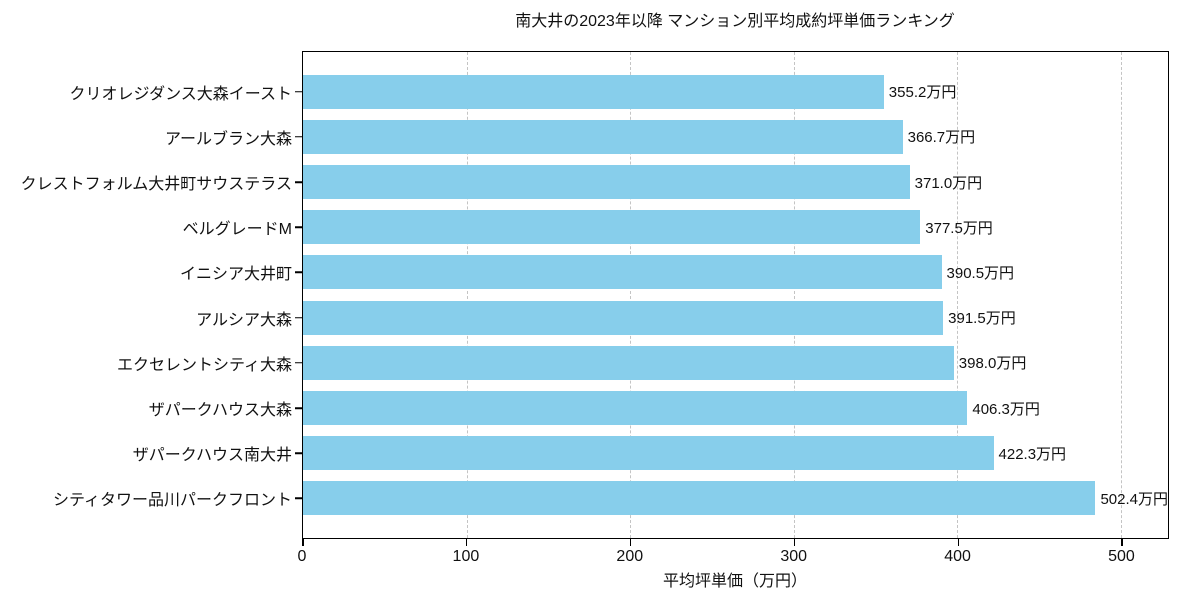 The height and width of the screenshot is (593, 1196). I want to click on bar-value-label: 391.5万円, so click(982, 319).